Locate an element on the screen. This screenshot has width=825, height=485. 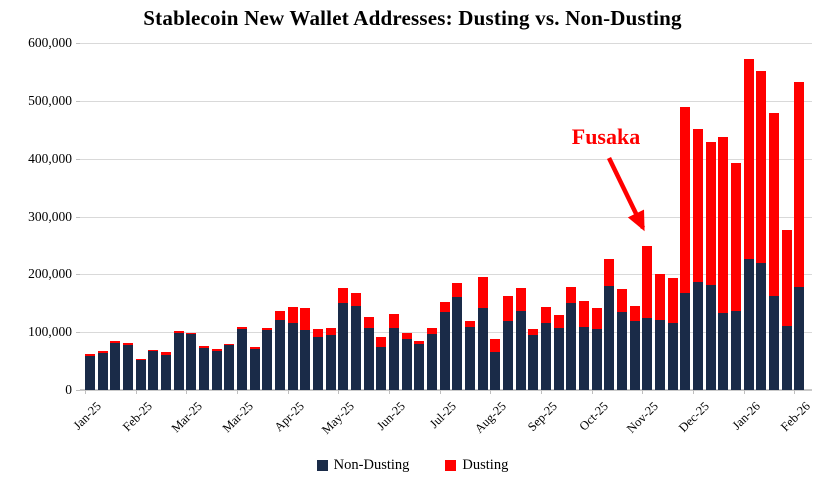
x-axis-label: Jul-25 is located at coordinates (442, 415).